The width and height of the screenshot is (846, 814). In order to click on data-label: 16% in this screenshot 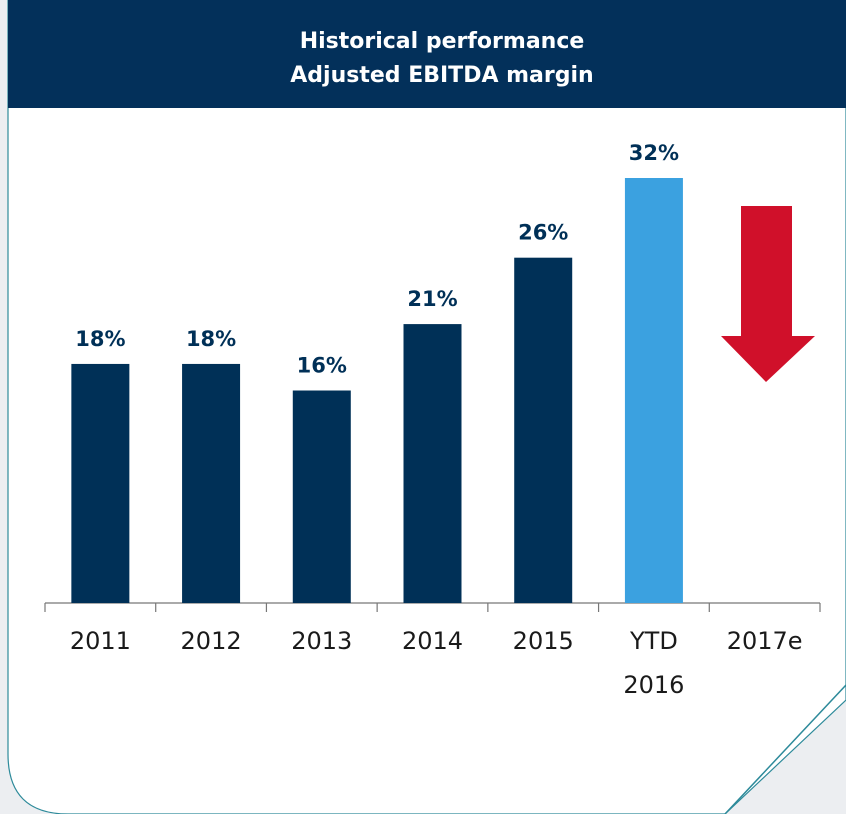, I will do `click(322, 366)`.